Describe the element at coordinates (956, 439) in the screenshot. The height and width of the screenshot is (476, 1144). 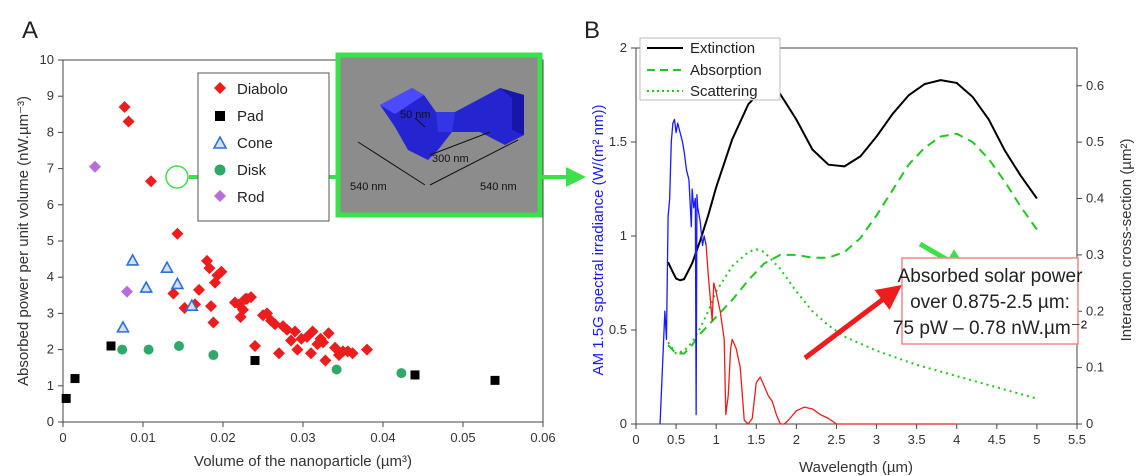
I see `x-tick-label-b: 4` at that location.